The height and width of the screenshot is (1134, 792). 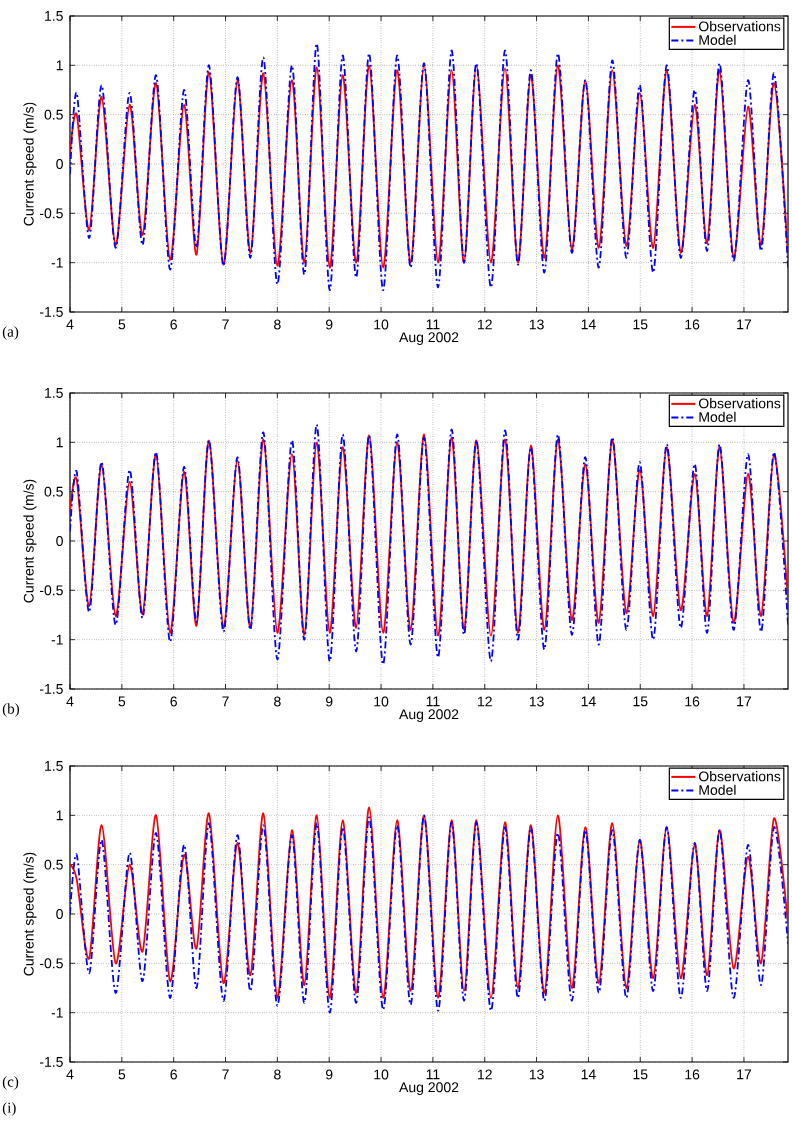 What do you see at coordinates (10, 1083) in the screenshot?
I see `text: (c)` at bounding box center [10, 1083].